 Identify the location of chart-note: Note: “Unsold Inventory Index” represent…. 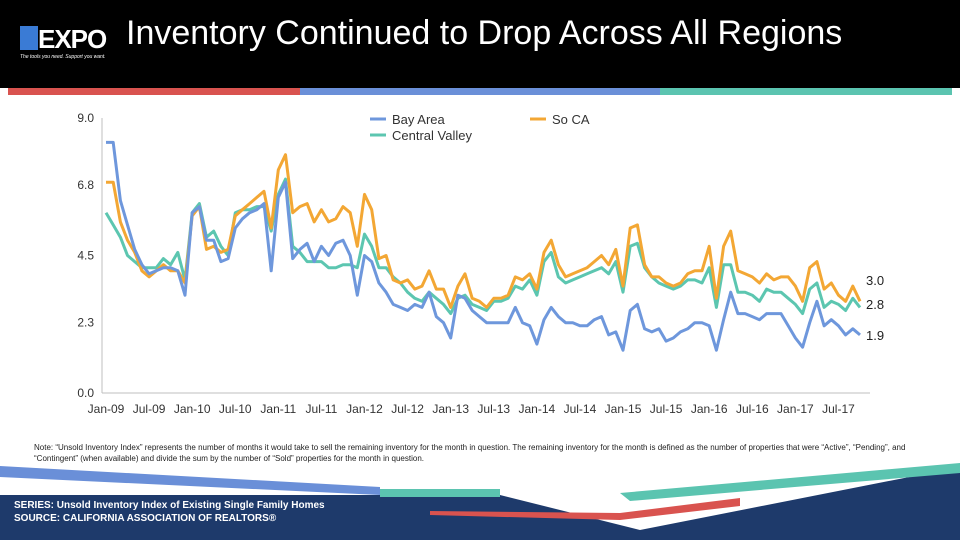
(470, 453).